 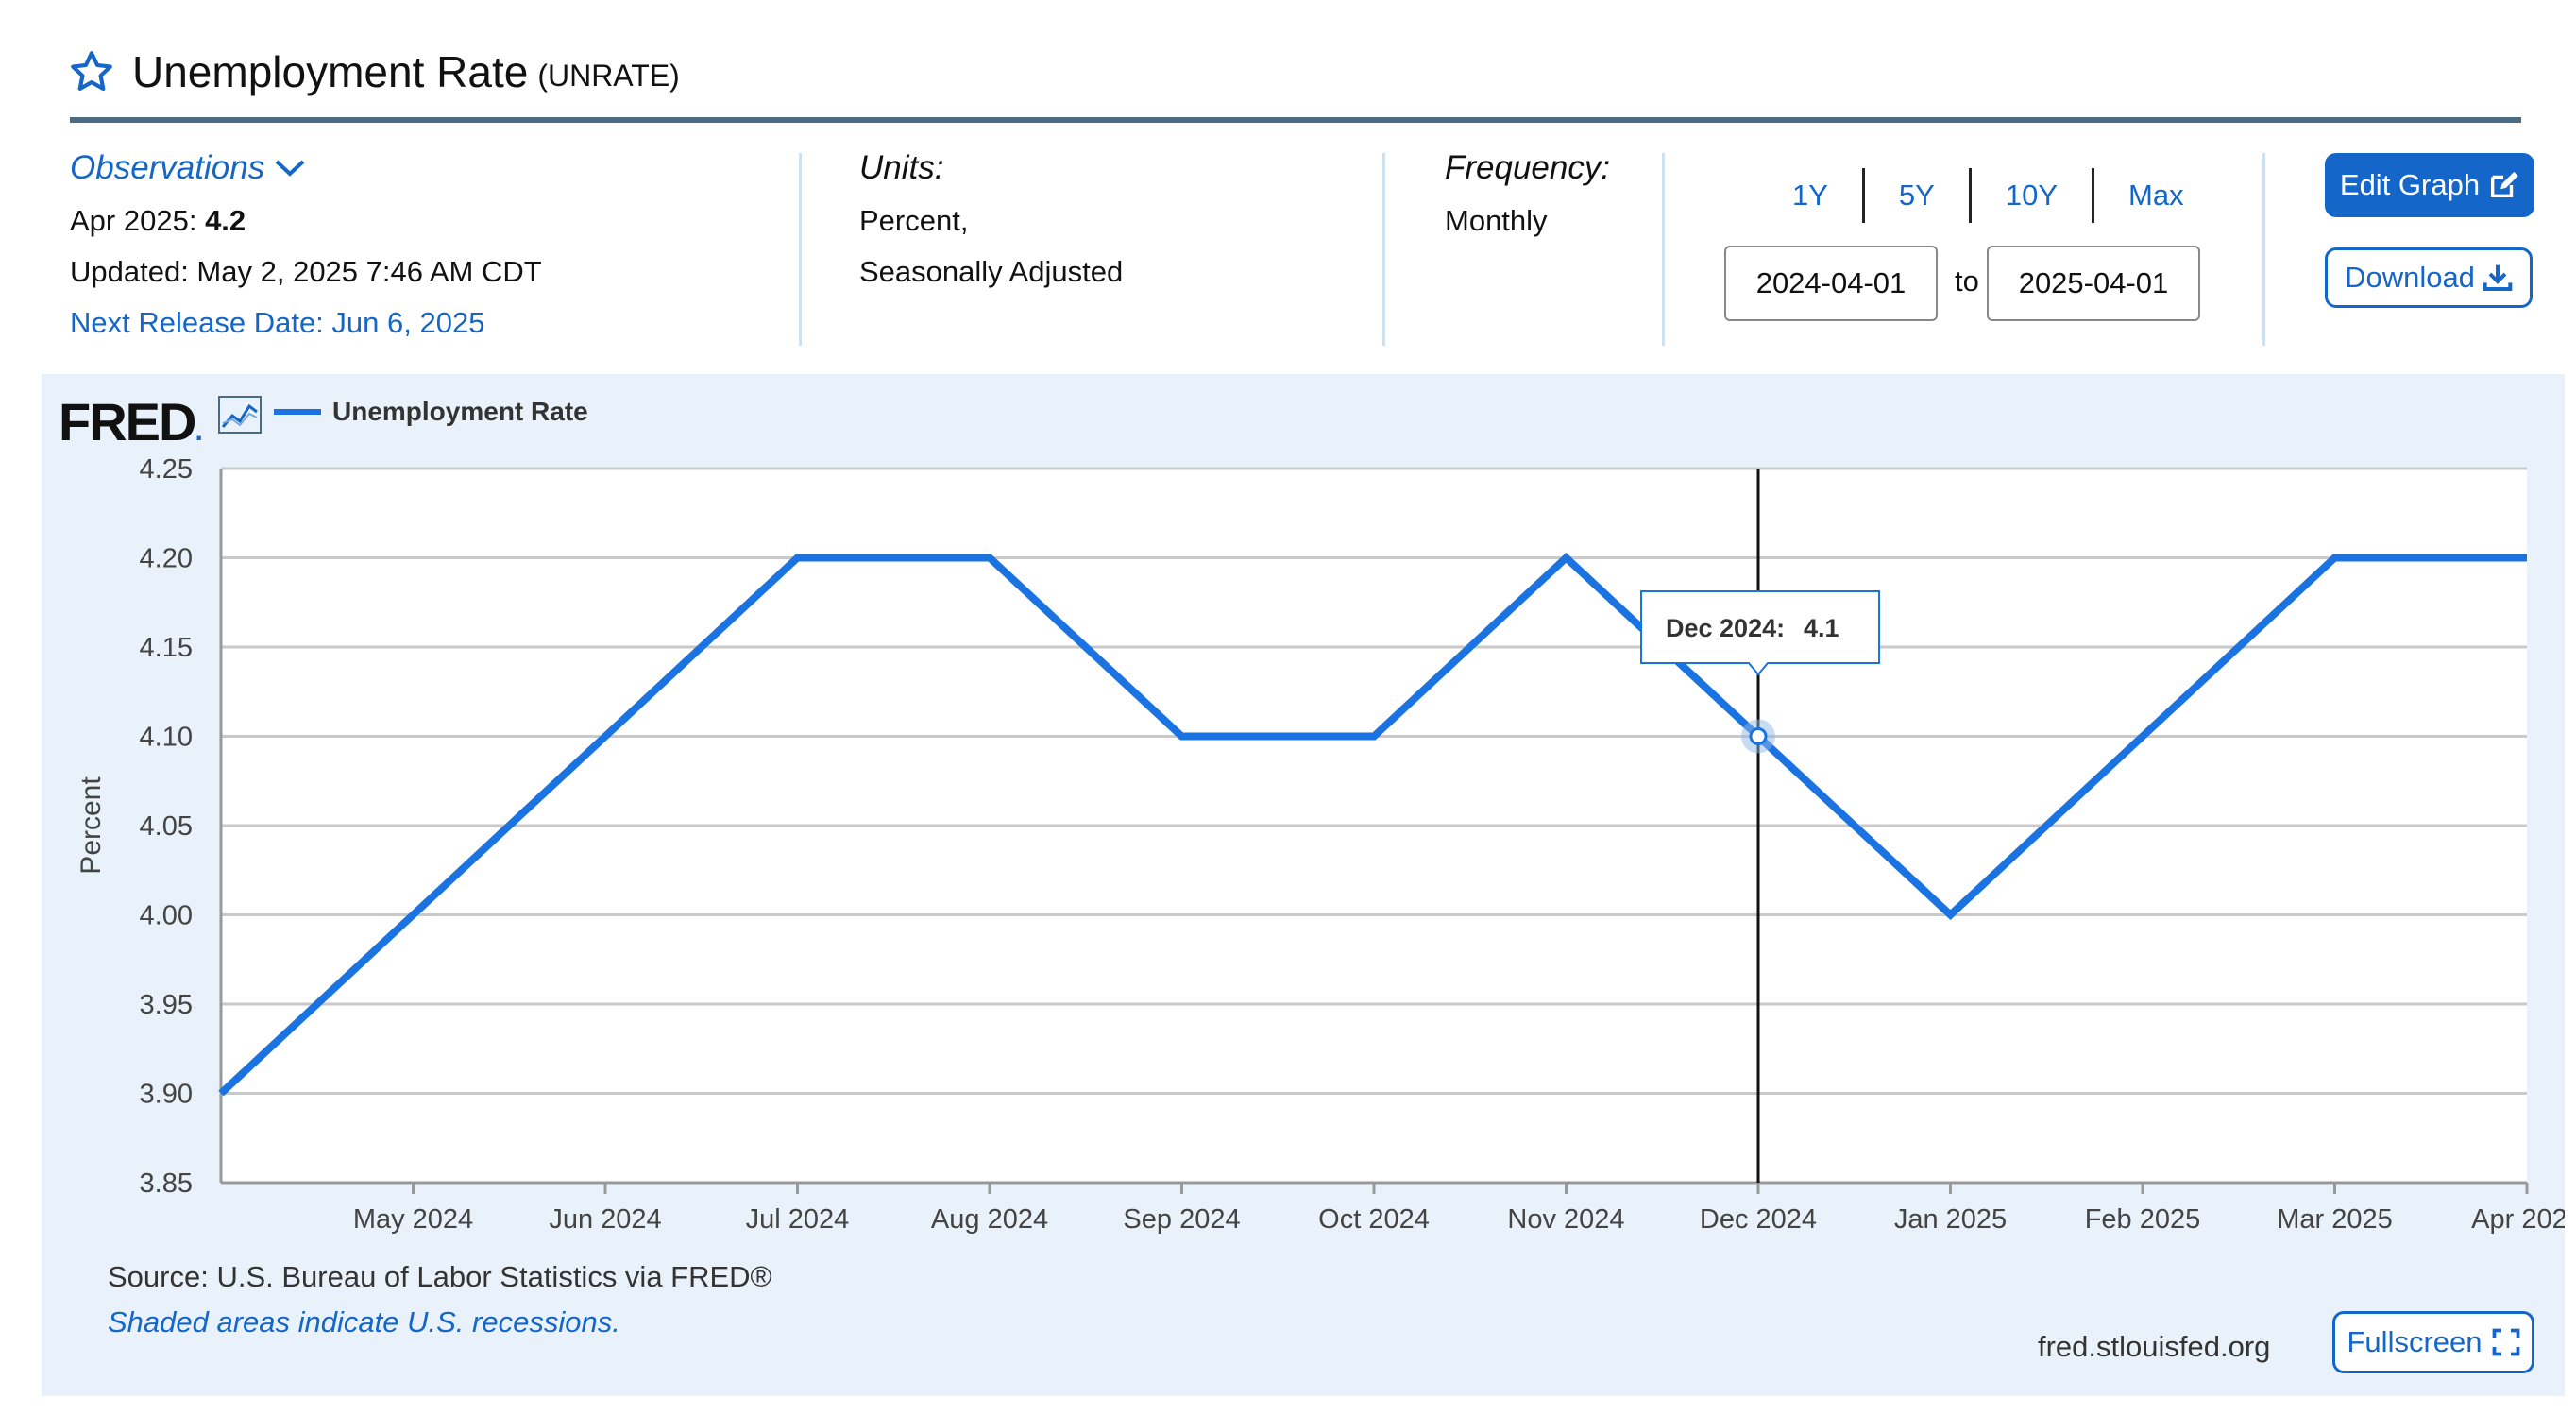 What do you see at coordinates (277, 323) in the screenshot?
I see `next-release-link: Next Release Date: Jun 6, 2025` at bounding box center [277, 323].